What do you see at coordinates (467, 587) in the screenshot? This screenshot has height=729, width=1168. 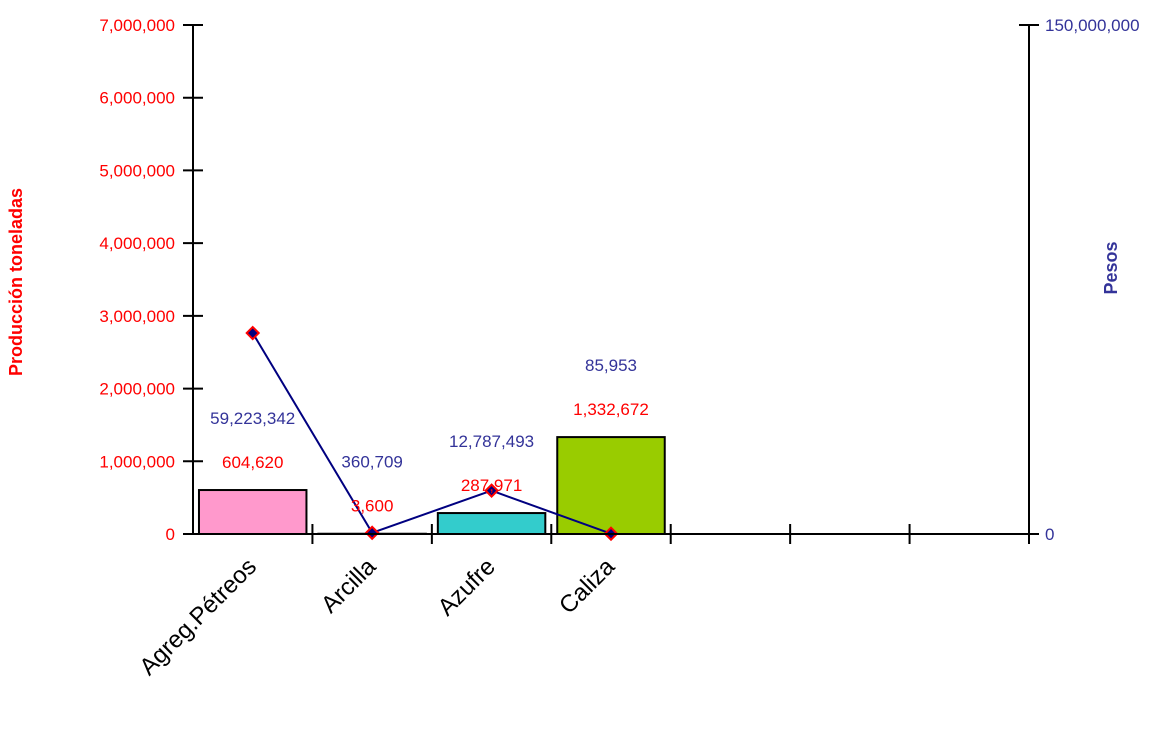 I see `x-category-label: Azufre` at bounding box center [467, 587].